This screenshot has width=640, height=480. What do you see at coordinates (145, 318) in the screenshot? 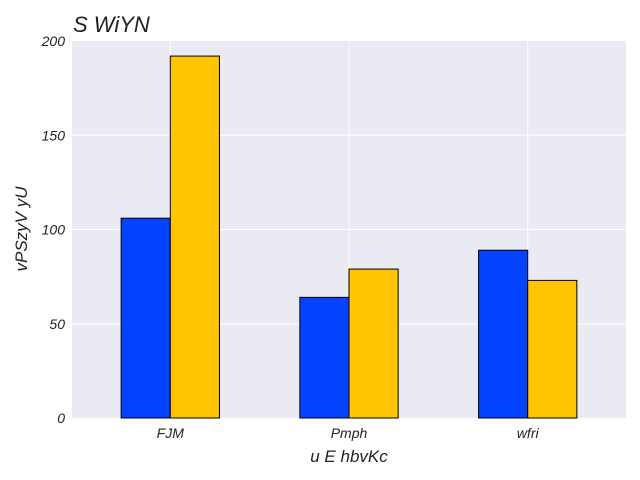
I see `bar-series-1-FJM` at bounding box center [145, 318].